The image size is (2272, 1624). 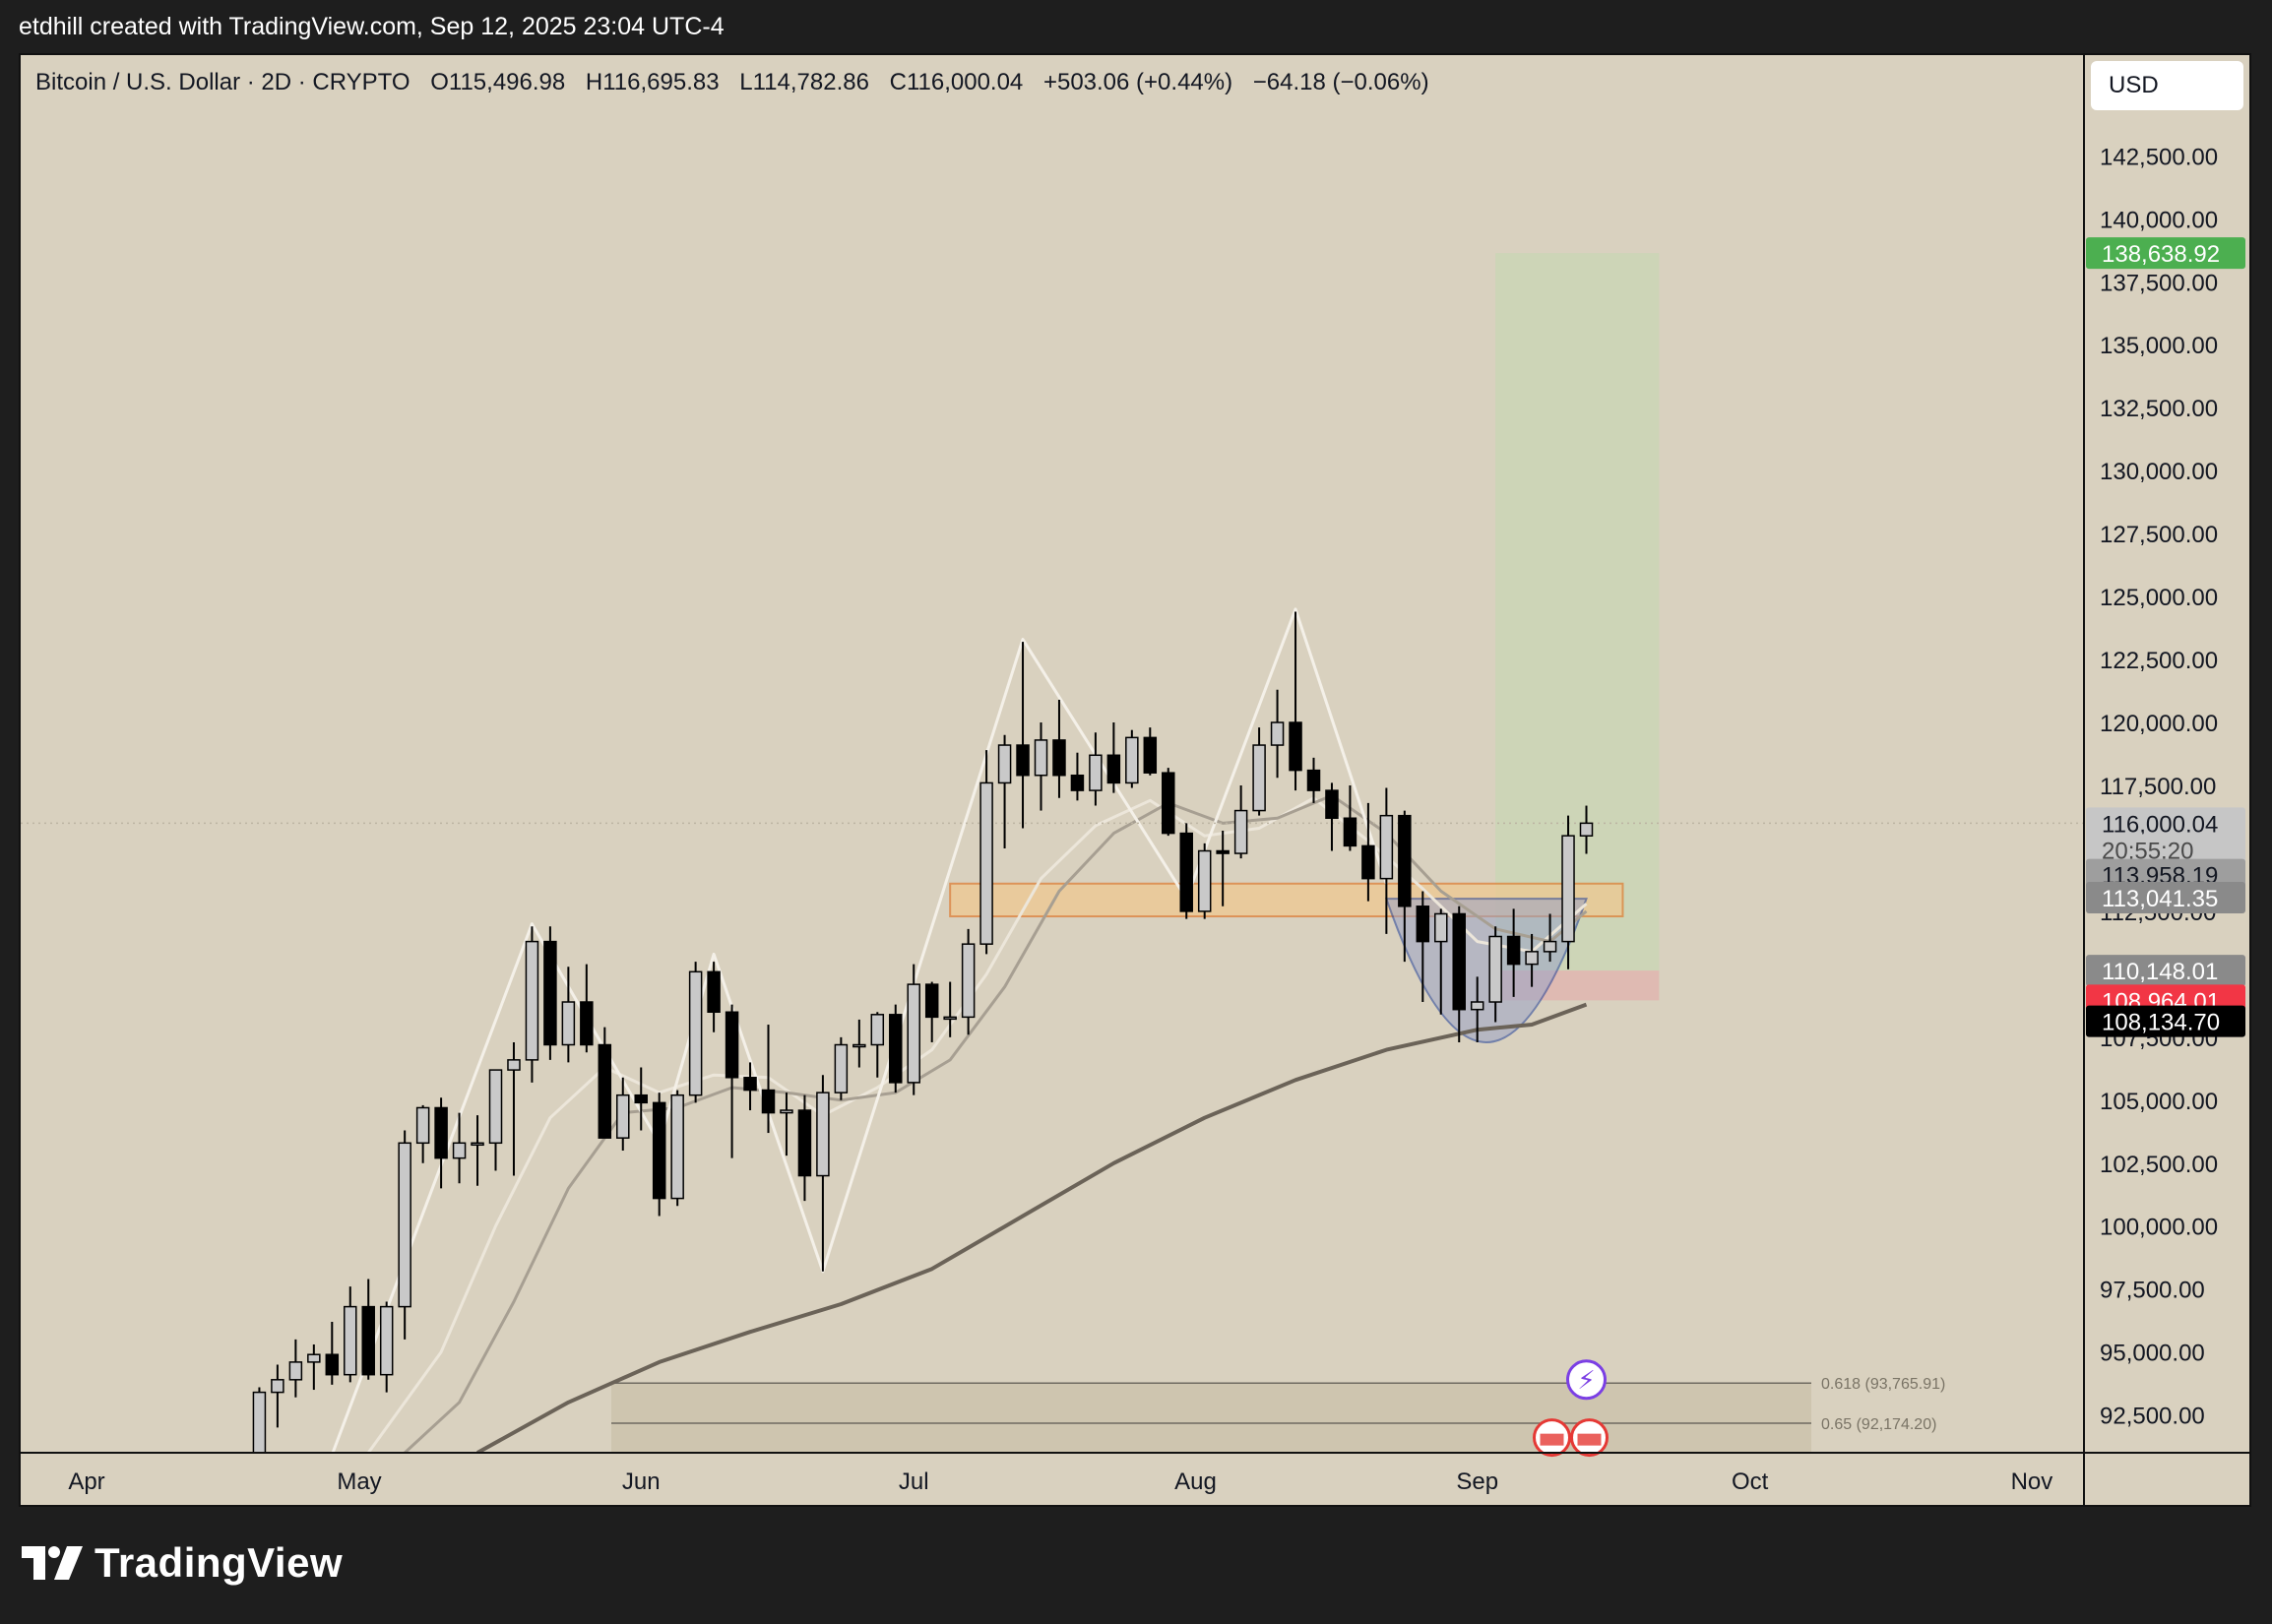 I want to click on price-tick-label: 92,500.00, so click(x=2152, y=1417).